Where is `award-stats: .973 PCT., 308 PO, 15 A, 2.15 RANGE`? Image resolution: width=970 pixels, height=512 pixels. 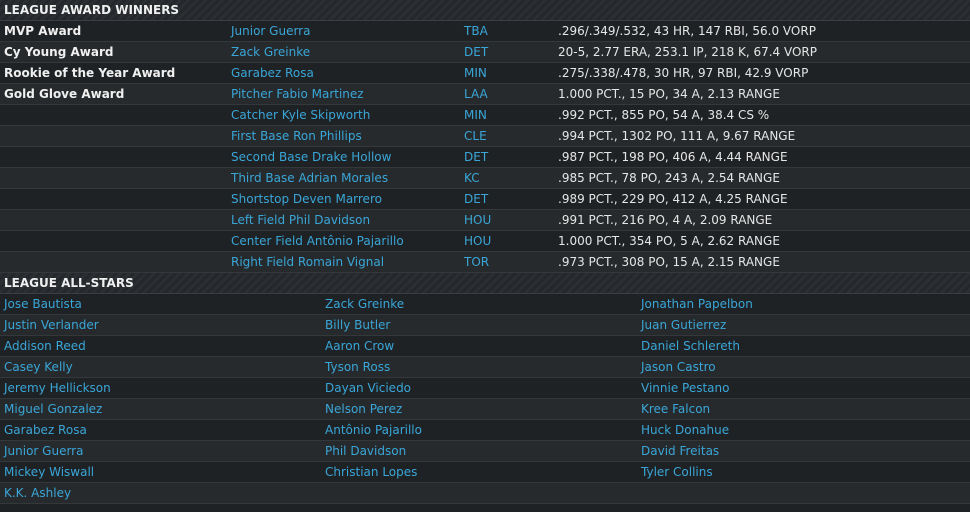 award-stats: .973 PCT., 308 PO, 15 A, 2.15 RANGE is located at coordinates (669, 262).